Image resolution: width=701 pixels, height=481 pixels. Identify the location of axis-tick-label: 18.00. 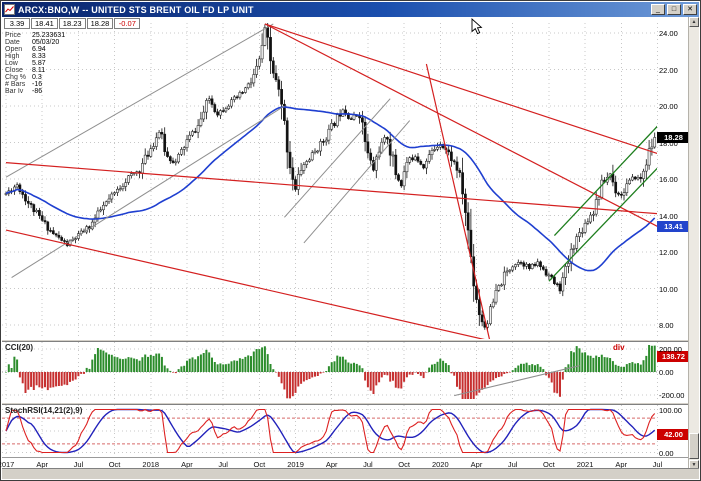
(668, 143).